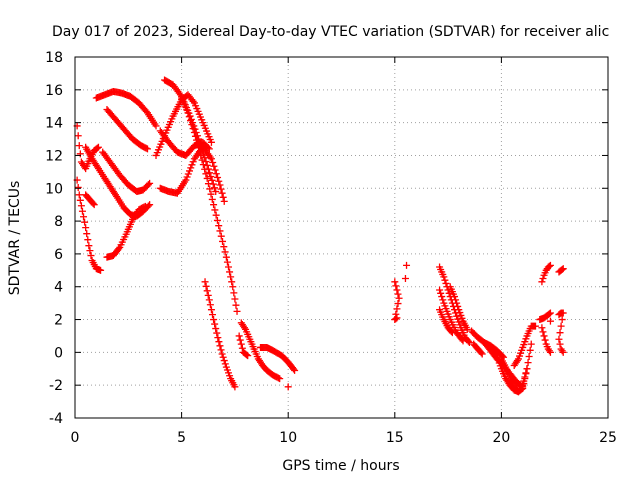 This screenshot has height=480, width=640. Describe the element at coordinates (58, 222) in the screenshot. I see `y-tick-label: 8` at that location.